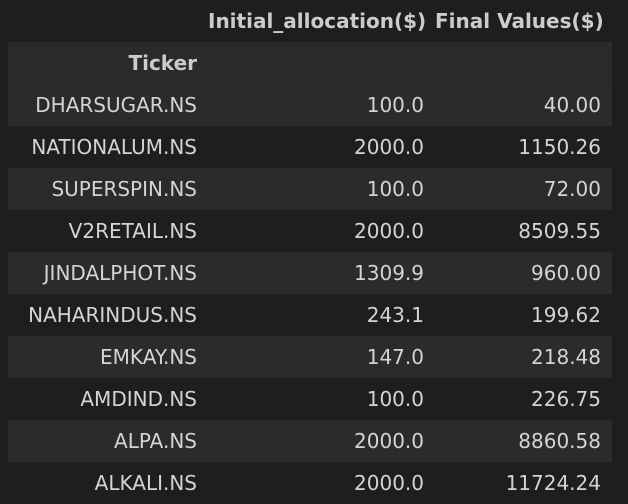 The width and height of the screenshot is (628, 504). I want to click on column-header-initial-allocation: Initial_allocation($), so click(317, 21).